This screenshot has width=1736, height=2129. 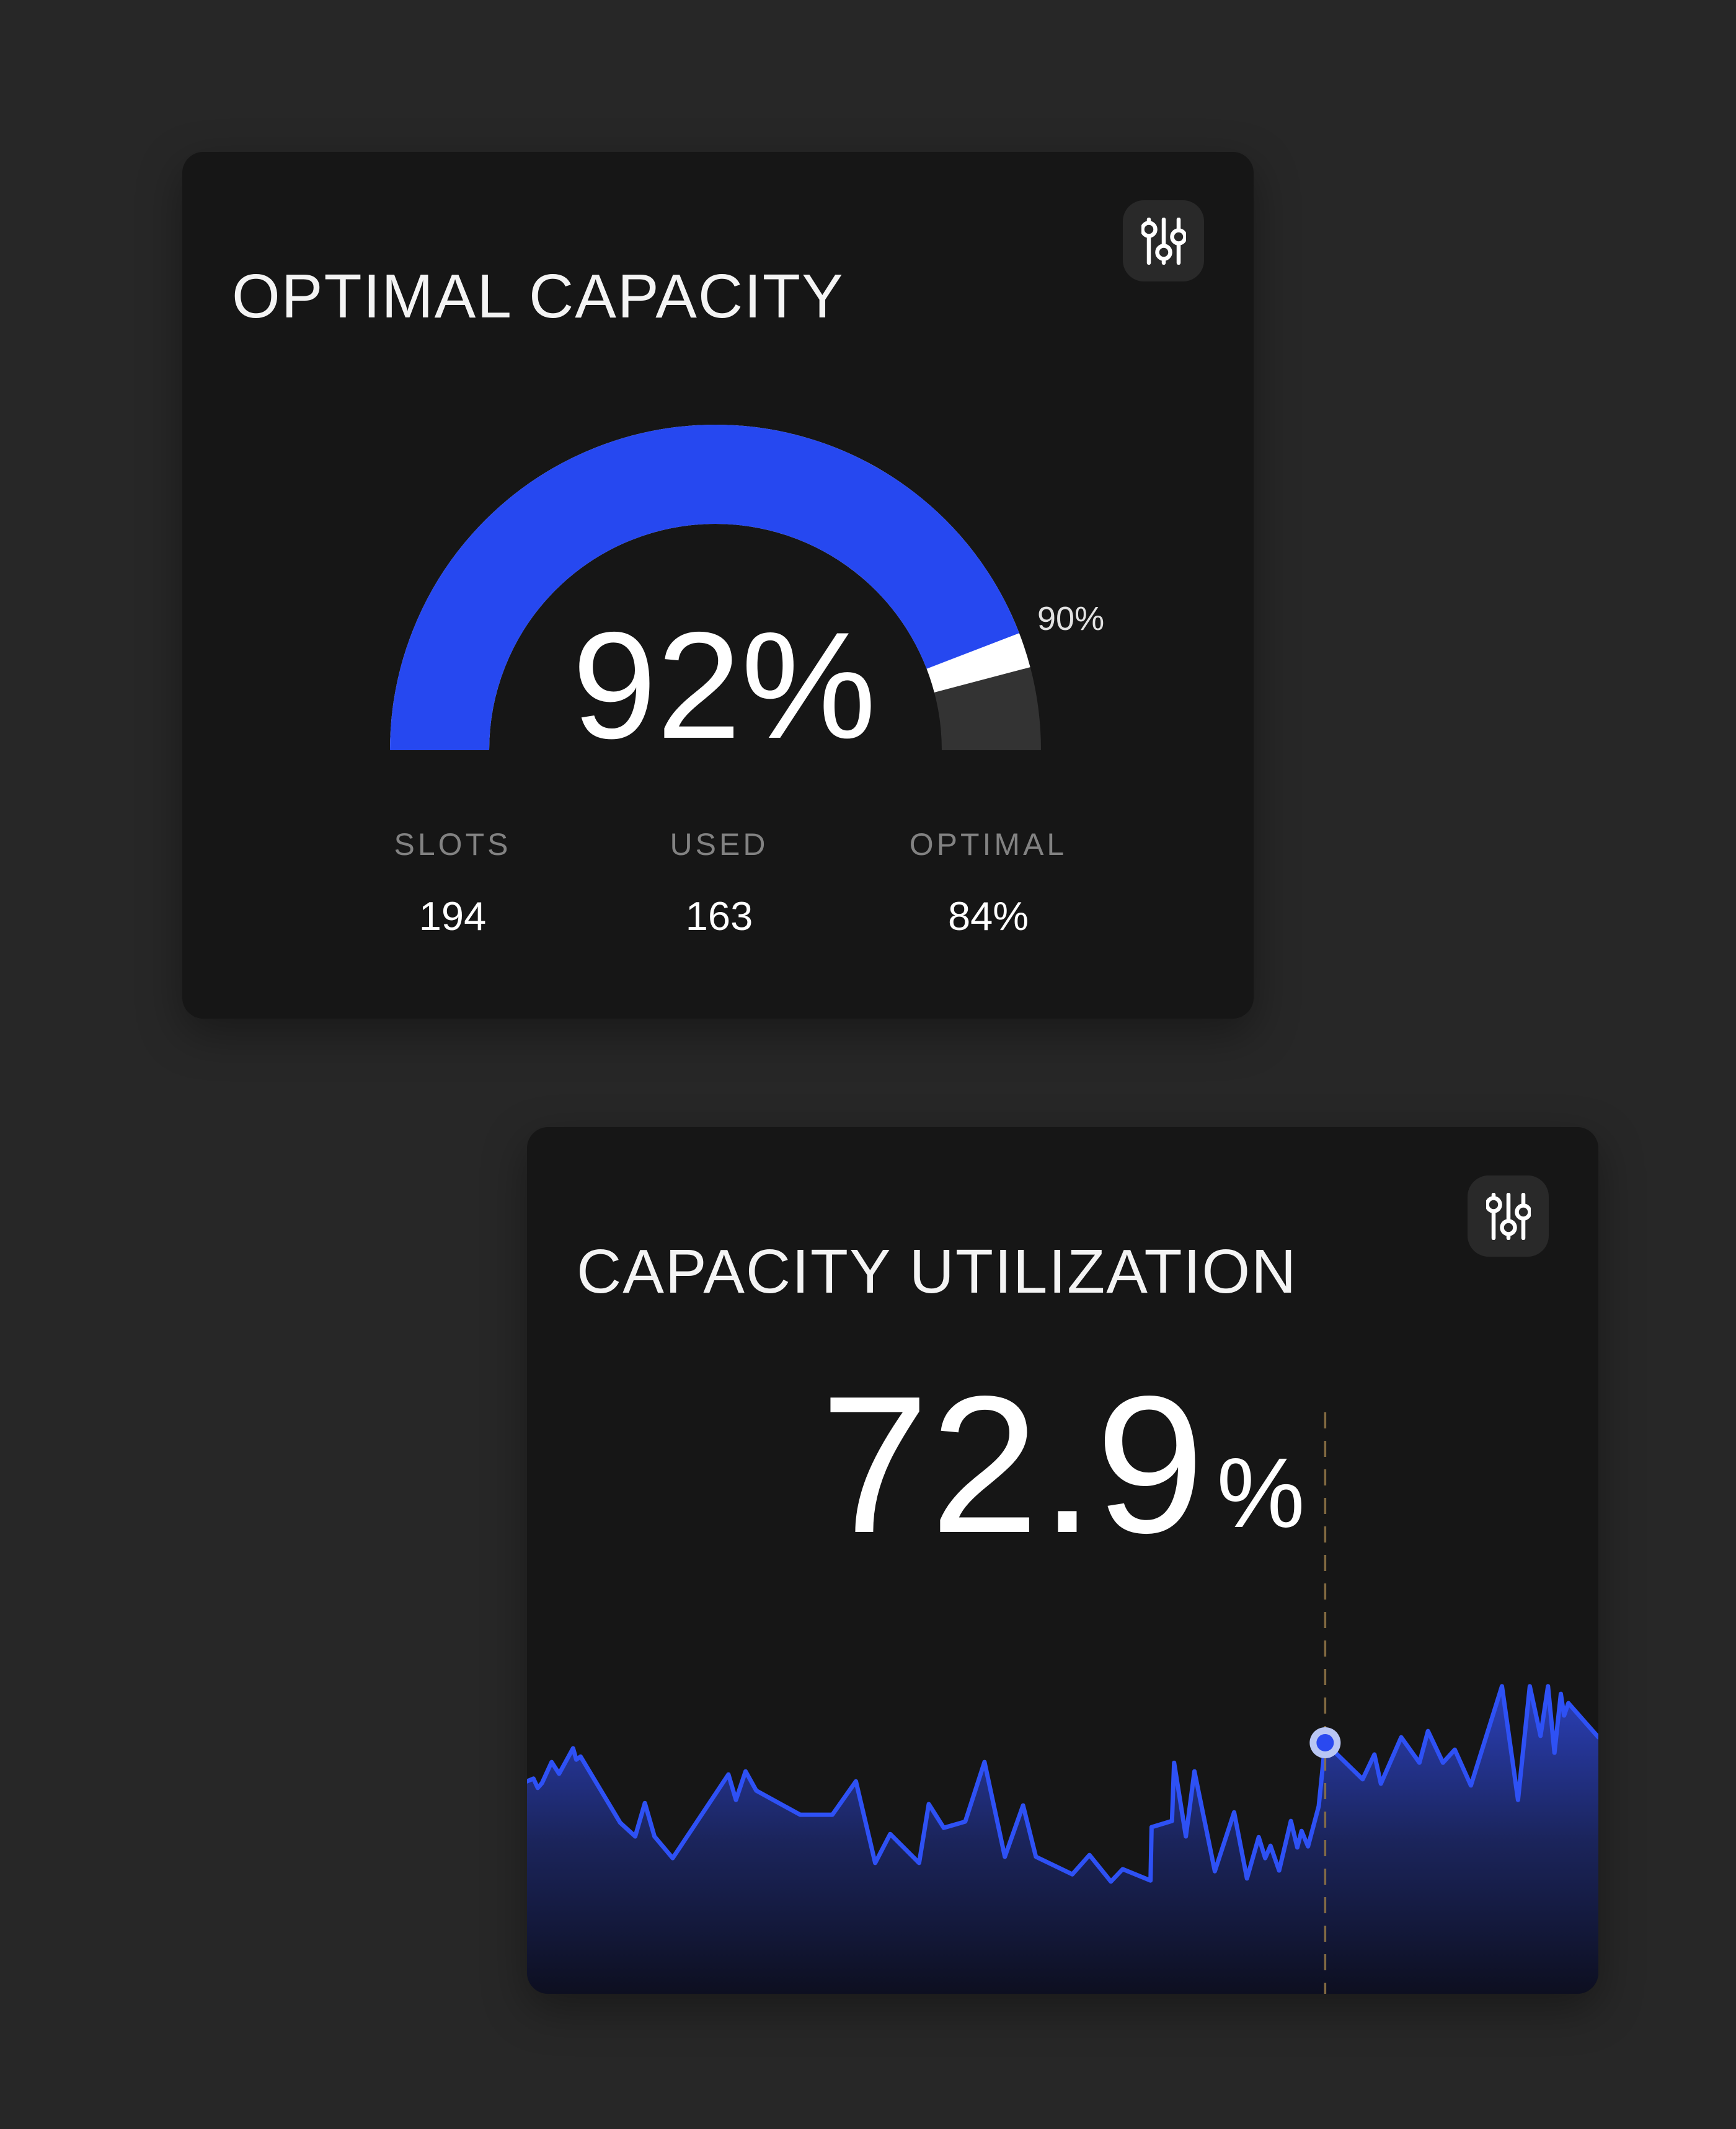 I want to click on percent-sign: %, so click(x=1260, y=1492).